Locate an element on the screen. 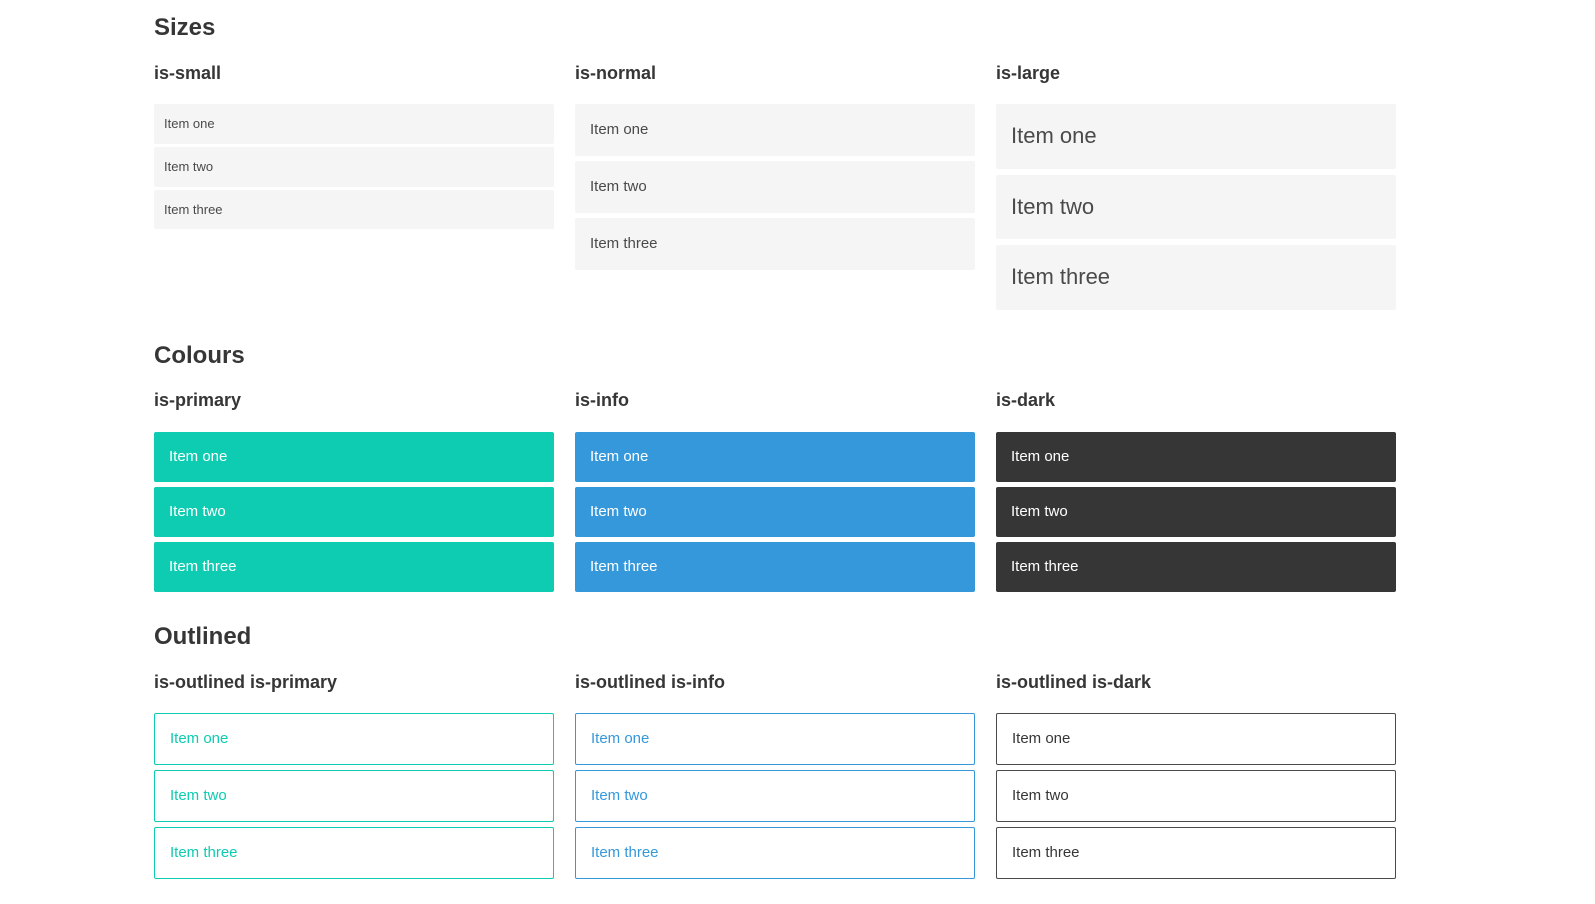 The height and width of the screenshot is (904, 1595). group-is-normal: is-normal Item one Item two Item three is located at coordinates (775, 167).